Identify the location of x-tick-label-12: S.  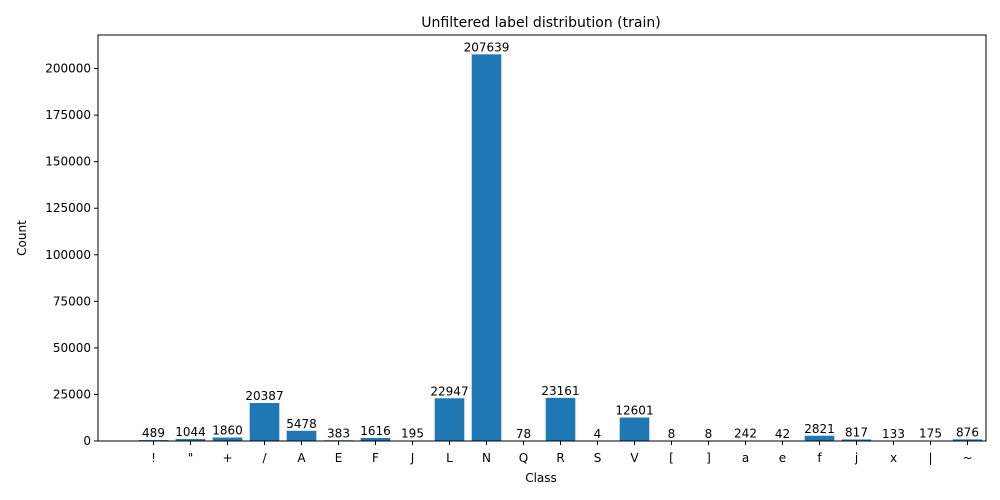
(598, 458).